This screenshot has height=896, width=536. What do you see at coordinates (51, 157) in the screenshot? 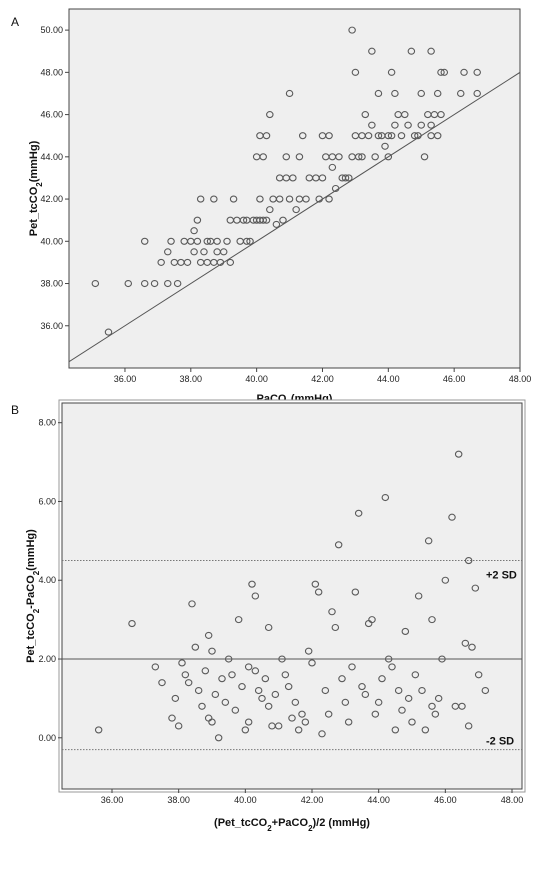
I see `y-tick-label: 44.00` at bounding box center [51, 157].